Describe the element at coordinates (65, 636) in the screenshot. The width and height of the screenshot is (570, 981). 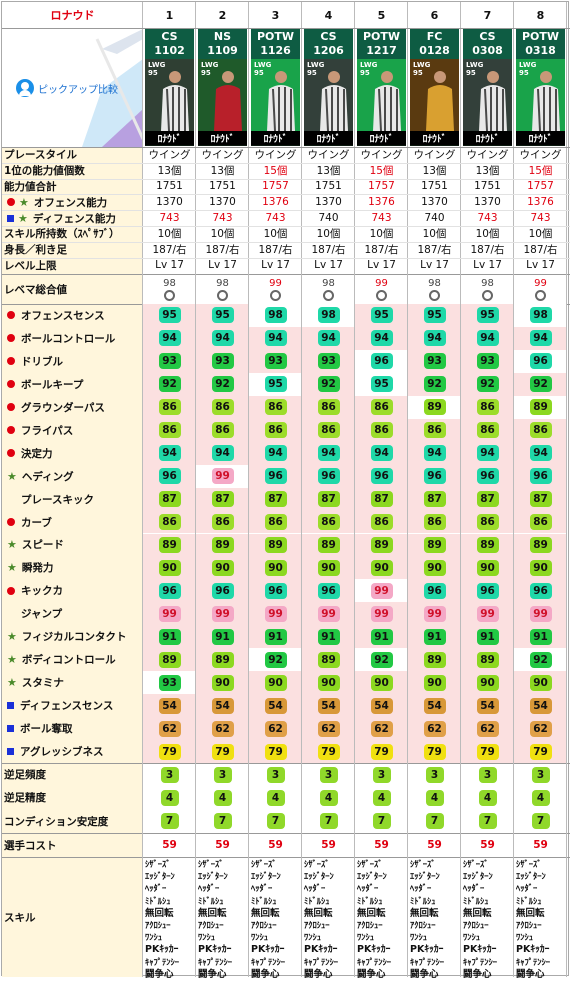
I see `stat-label-14: ★ フィジカルコンタクト` at that location.